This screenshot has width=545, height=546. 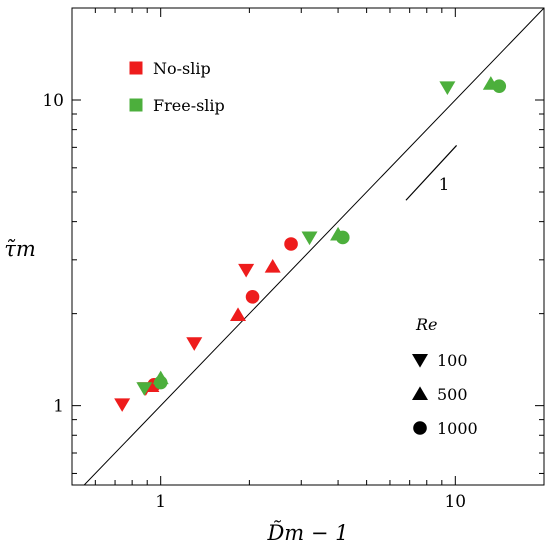 What do you see at coordinates (452, 360) in the screenshot?
I see `legend-re-label-100: 100` at bounding box center [452, 360].